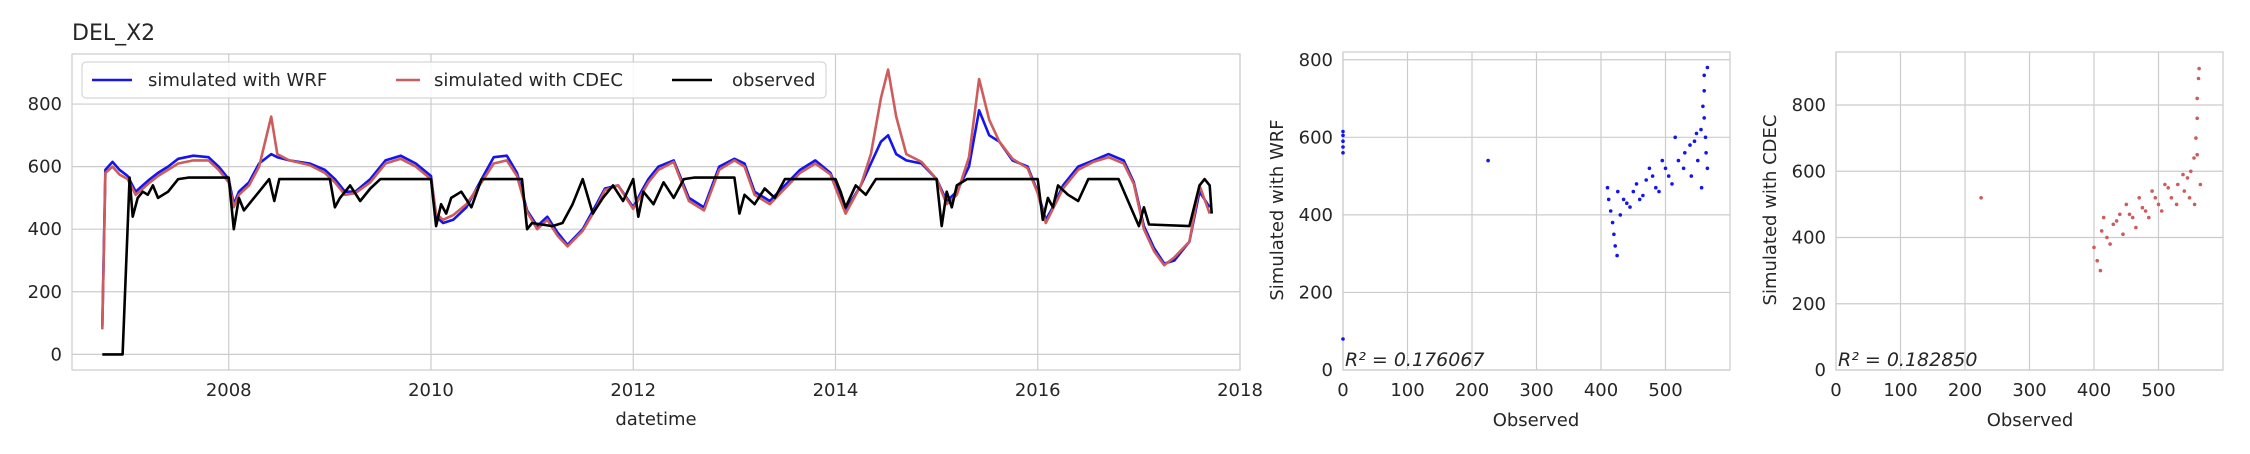 This screenshot has height=454, width=2250. What do you see at coordinates (1900, 390) in the screenshot?
I see `scatter-cdec-xtick-label: 100` at bounding box center [1900, 390].